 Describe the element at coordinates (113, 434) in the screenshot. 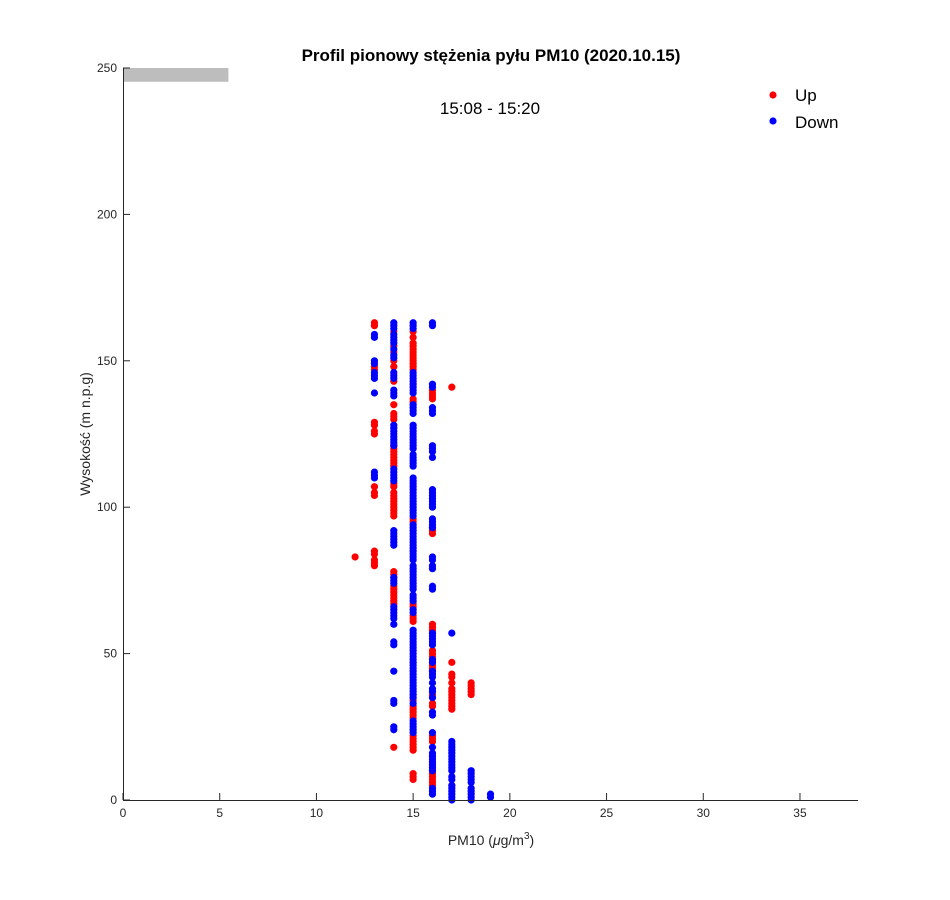

I see `y-ticks: 0 50 100 150 200 250` at that location.